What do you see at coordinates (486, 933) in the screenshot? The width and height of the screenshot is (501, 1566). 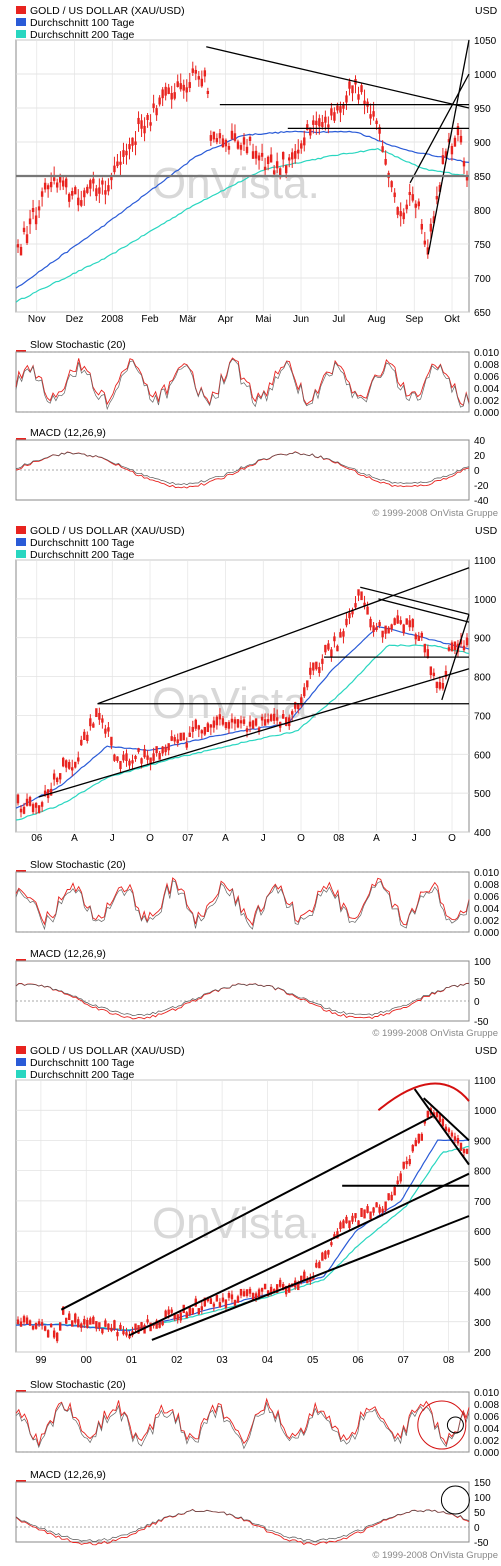 I see `stoch-tick-label: 0.000` at bounding box center [486, 933].